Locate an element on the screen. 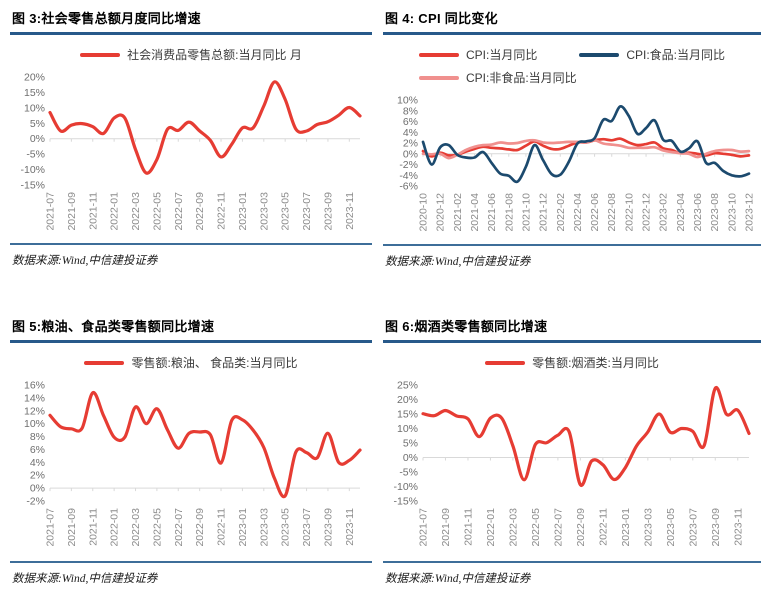  legend-row: 零售额:粮油、 食品类:当月同比 is located at coordinates (191, 362).